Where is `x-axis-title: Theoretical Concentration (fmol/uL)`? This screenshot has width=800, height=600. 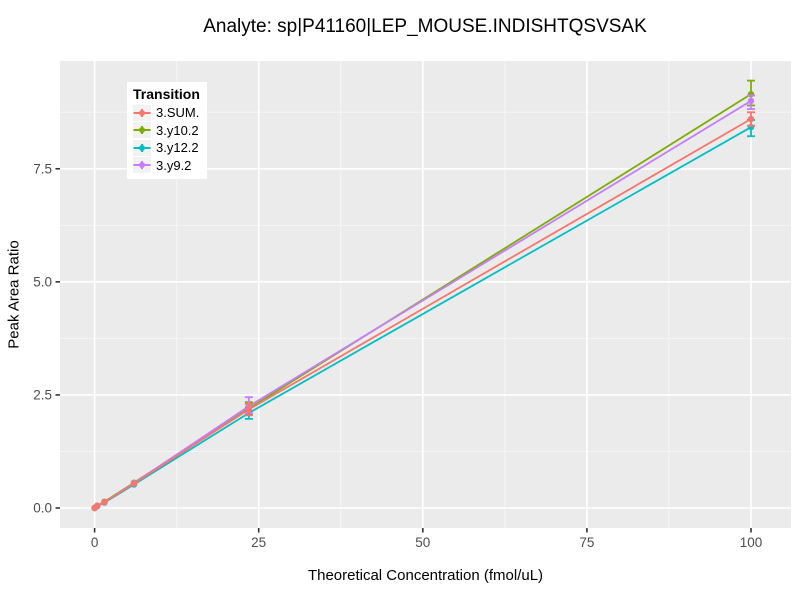 x-axis-title: Theoretical Concentration (fmol/uL) is located at coordinates (425, 575).